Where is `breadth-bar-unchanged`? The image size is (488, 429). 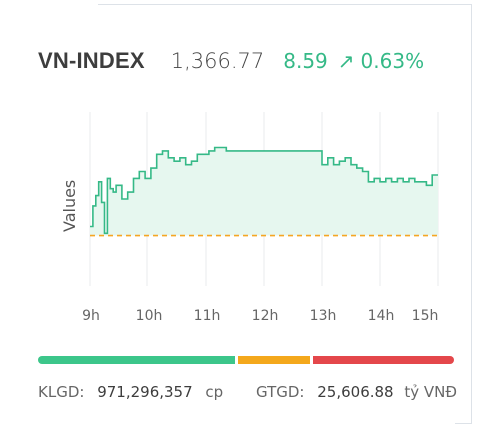
breadth-bar-unchanged is located at coordinates (274, 360).